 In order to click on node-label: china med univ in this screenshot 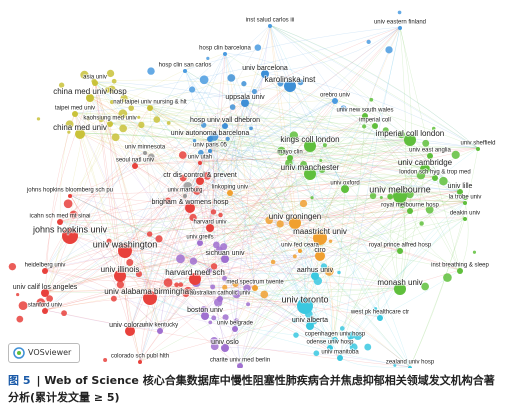, I will do `click(80, 127)`.